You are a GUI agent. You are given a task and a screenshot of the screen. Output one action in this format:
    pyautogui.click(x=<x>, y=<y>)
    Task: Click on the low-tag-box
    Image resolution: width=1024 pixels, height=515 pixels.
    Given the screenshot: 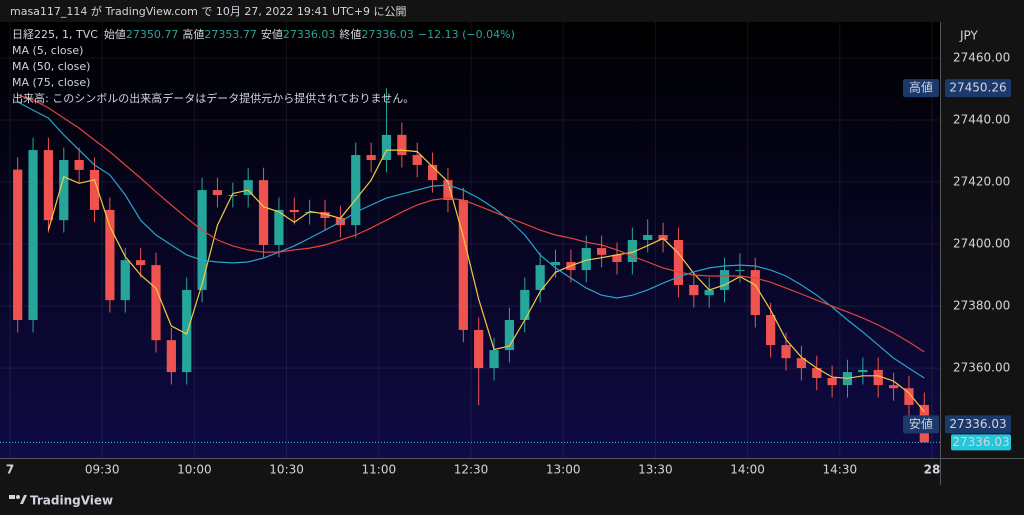 What is the action you would take?
    pyautogui.click(x=921, y=424)
    